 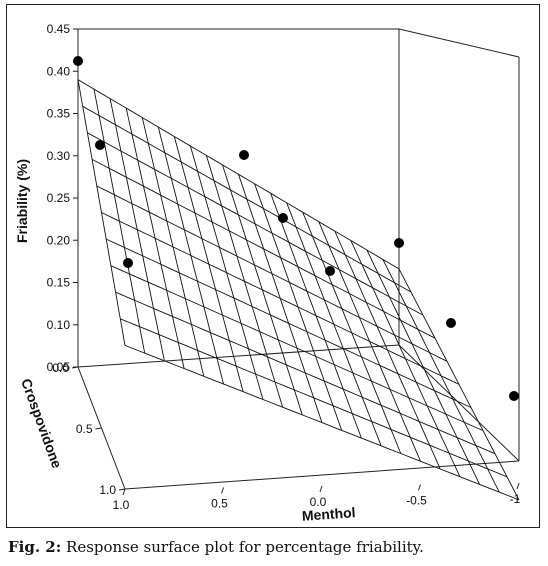 I want to click on z-axis-ticks: 0.05 0.10 0.15 0.20 0.25 0.30 0.35 0.40 0.45, so click(x=62, y=198).